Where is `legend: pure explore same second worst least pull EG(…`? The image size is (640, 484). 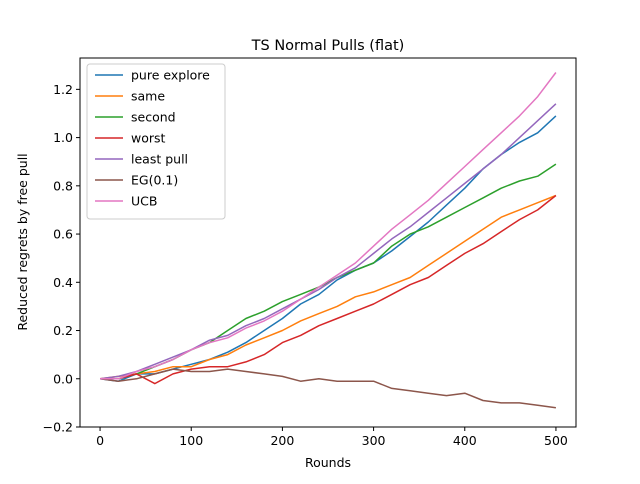
legend: pure explore same second worst least pull EG(… is located at coordinates (156, 141).